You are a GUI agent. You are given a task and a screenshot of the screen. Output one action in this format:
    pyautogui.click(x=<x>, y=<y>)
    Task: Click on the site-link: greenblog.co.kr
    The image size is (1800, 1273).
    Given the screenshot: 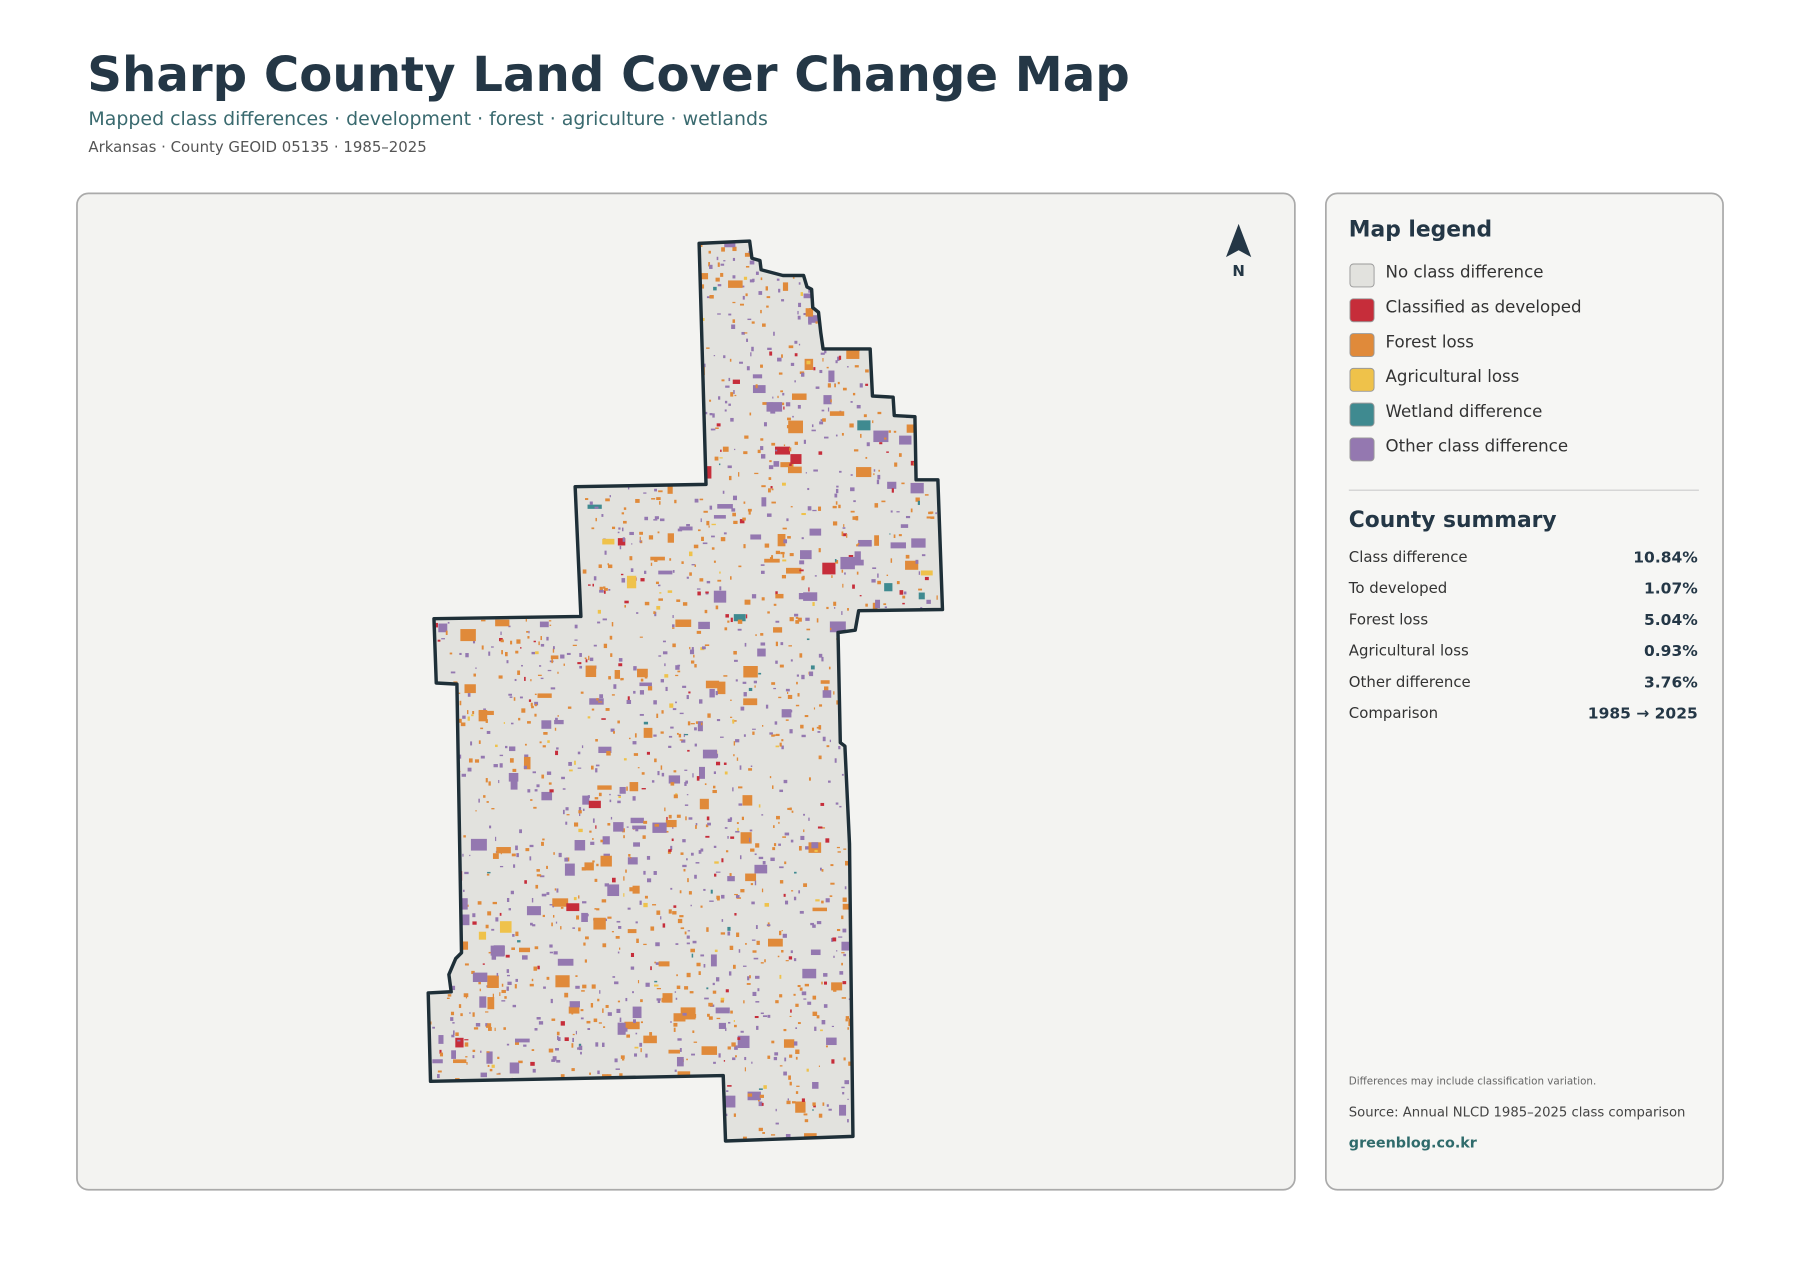 What is the action you would take?
    pyautogui.click(x=1413, y=1143)
    